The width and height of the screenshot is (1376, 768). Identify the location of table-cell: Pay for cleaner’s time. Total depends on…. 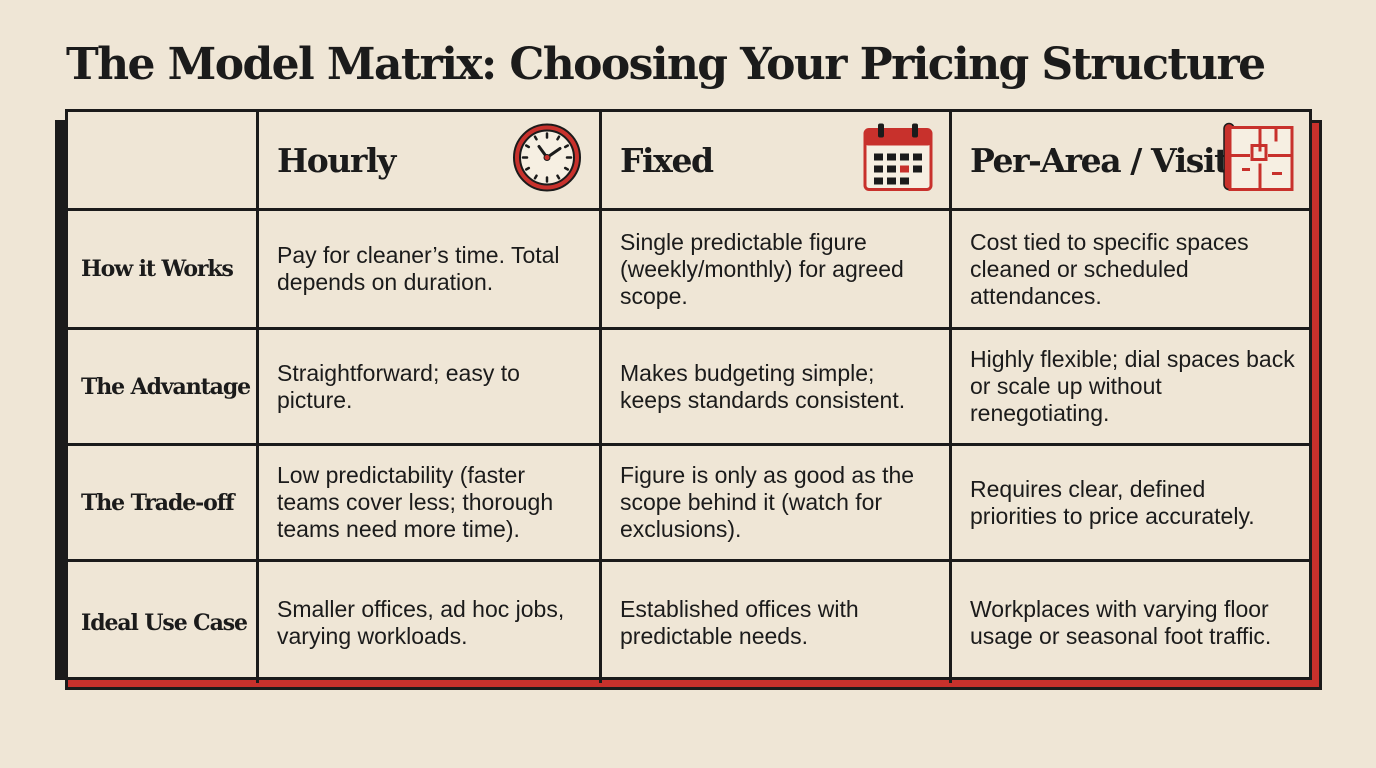
(430, 270).